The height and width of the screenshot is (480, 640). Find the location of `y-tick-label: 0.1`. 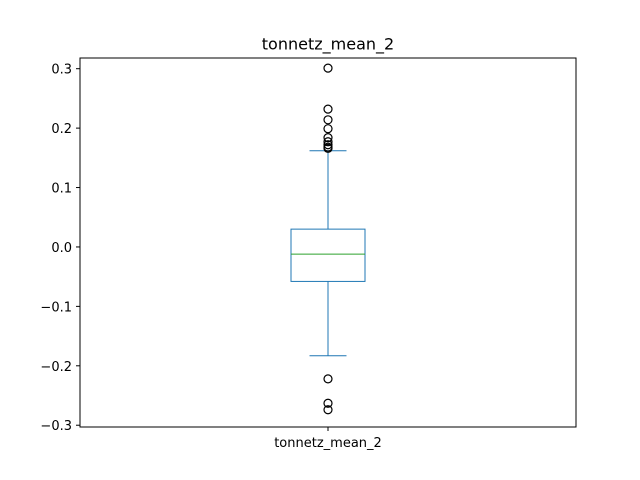

y-tick-label: 0.1 is located at coordinates (61, 189).